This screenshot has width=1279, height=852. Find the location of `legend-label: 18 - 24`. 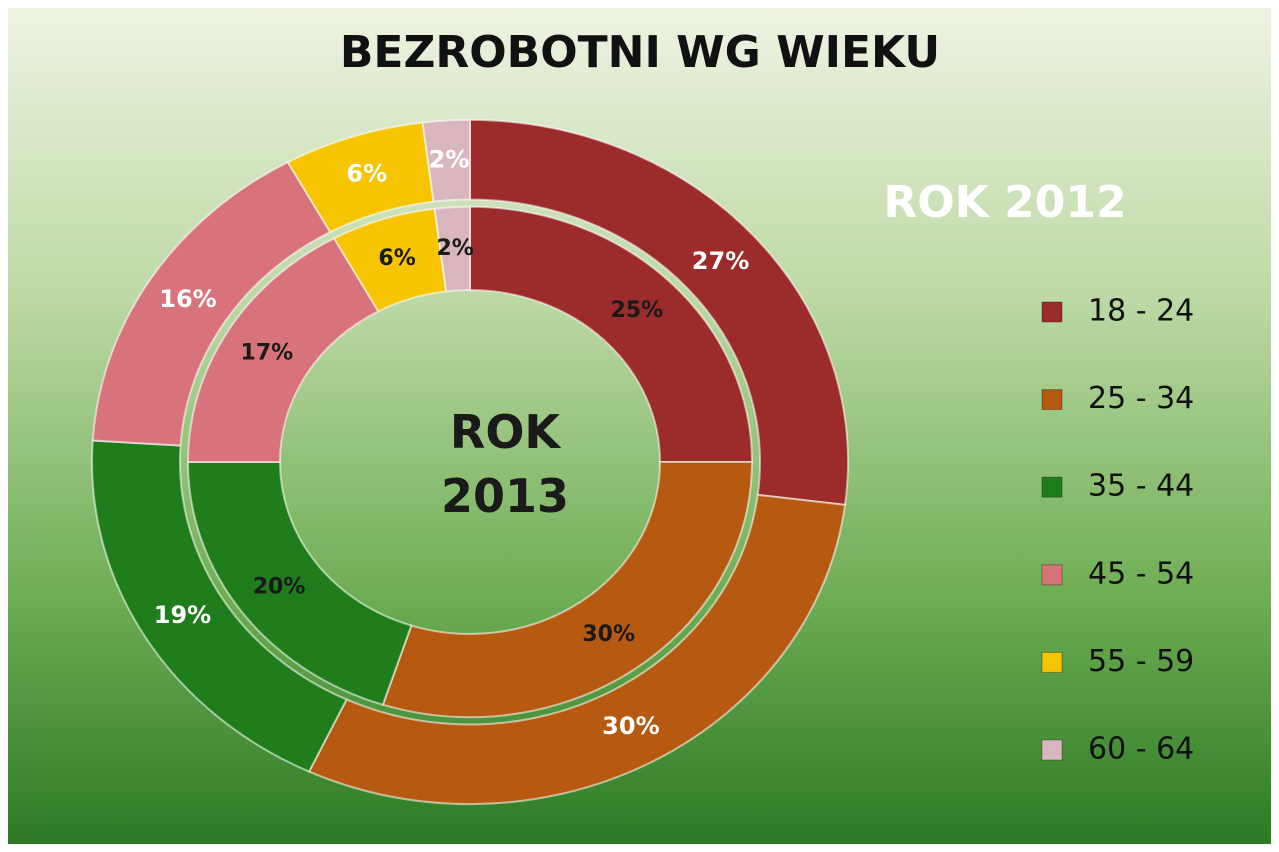

legend-label: 18 - 24 is located at coordinates (1141, 311).